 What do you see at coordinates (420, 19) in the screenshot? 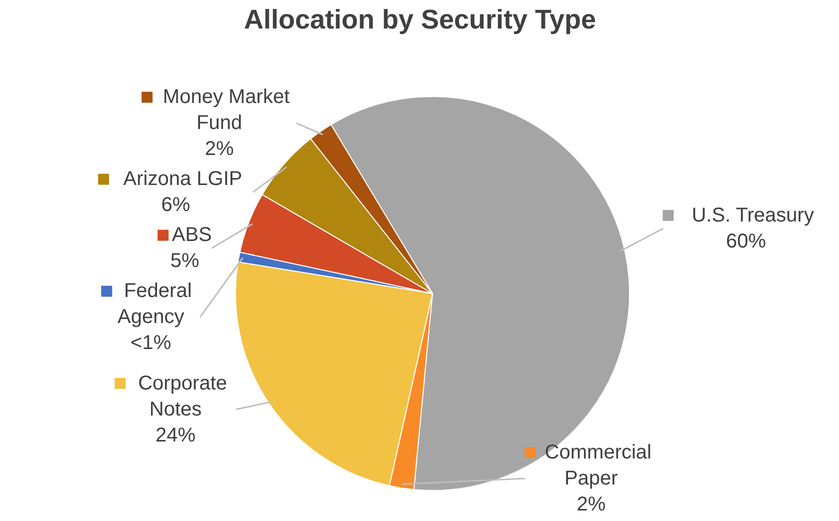
I see `chart-title: Allocation by Security Type` at bounding box center [420, 19].